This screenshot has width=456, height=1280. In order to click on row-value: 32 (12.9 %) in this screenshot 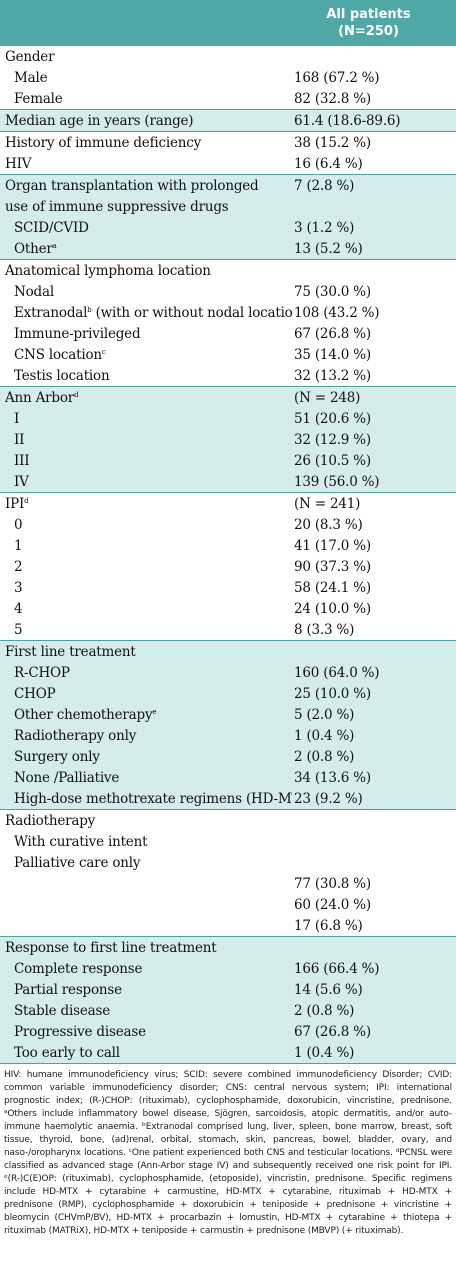, I will do `click(332, 439)`.